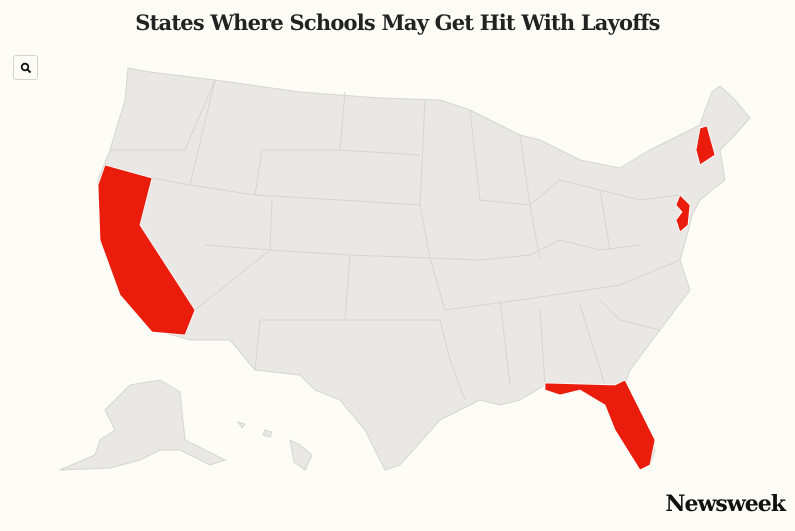 This screenshot has height=531, width=795. Describe the element at coordinates (600, 425) in the screenshot. I see `state-florida` at that location.